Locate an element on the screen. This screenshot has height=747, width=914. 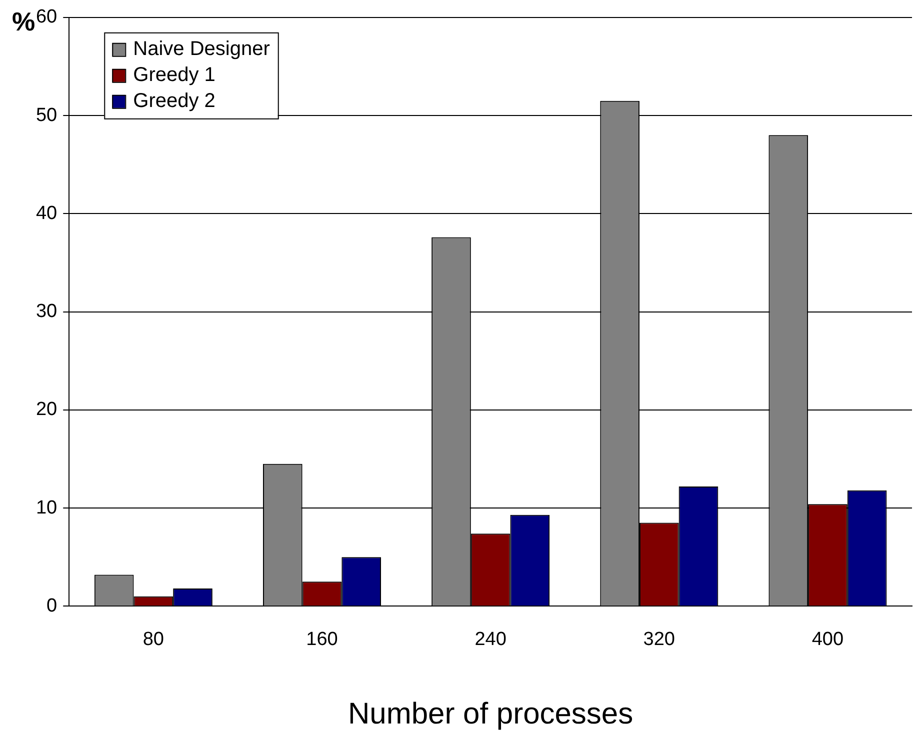
x-axis-title: Number of processes is located at coordinates (491, 713).